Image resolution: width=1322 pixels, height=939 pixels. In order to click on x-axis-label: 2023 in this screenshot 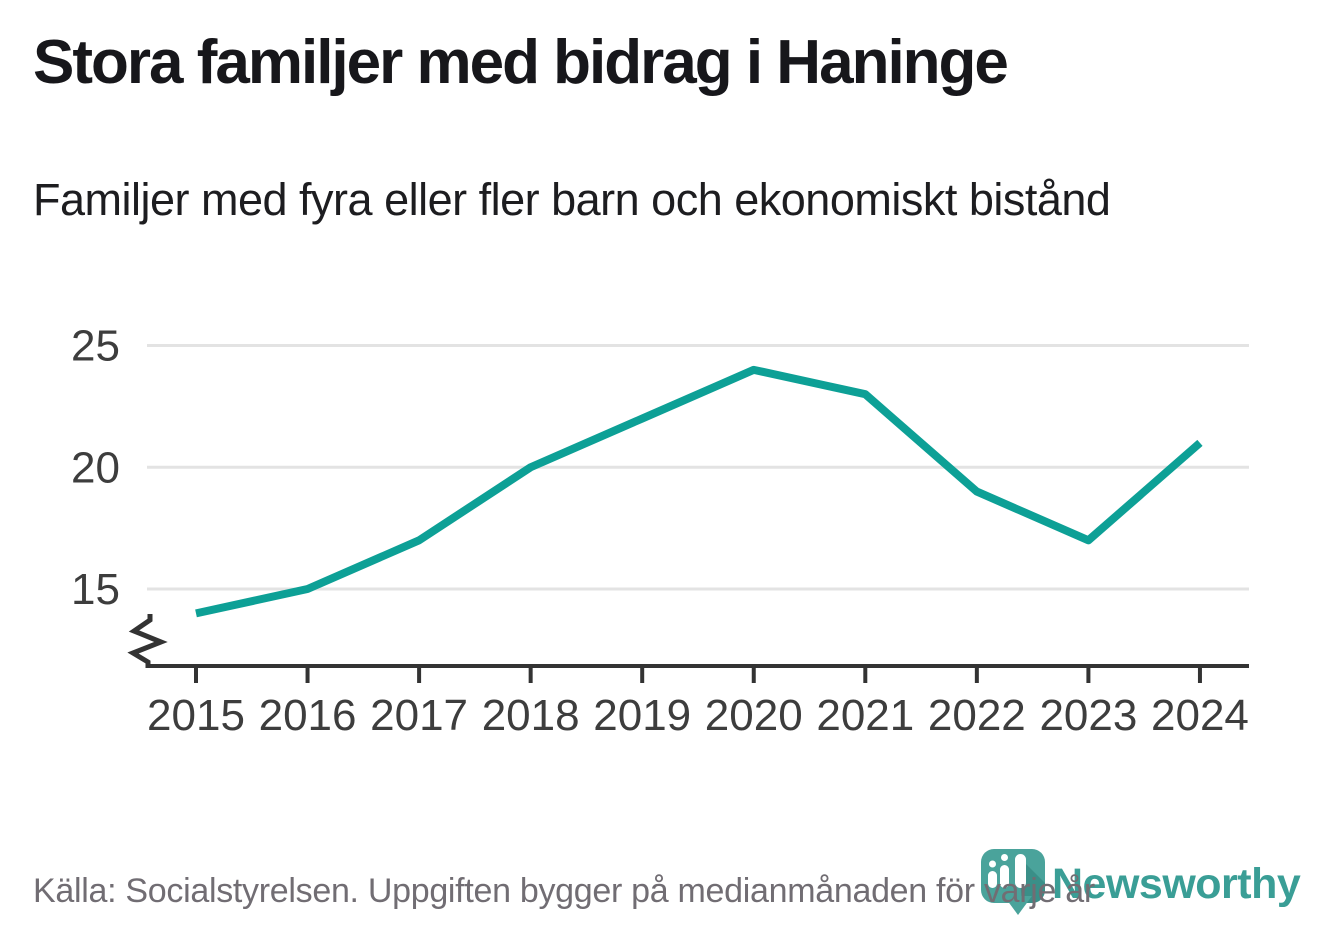, I will do `click(1088, 715)`.